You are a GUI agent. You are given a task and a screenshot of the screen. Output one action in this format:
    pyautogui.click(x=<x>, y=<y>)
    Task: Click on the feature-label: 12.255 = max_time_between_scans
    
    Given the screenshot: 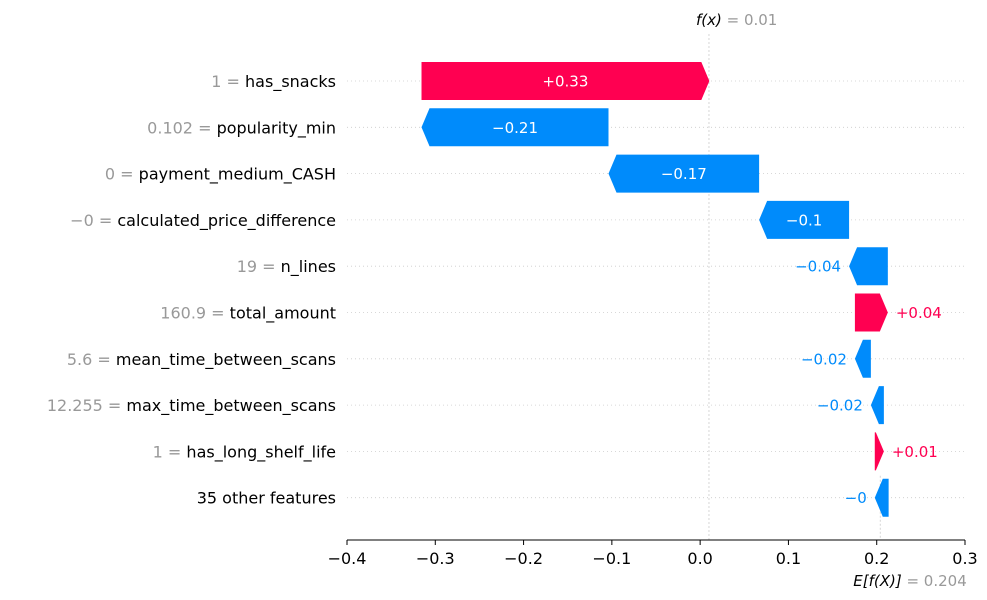 What is the action you would take?
    pyautogui.click(x=191, y=406)
    